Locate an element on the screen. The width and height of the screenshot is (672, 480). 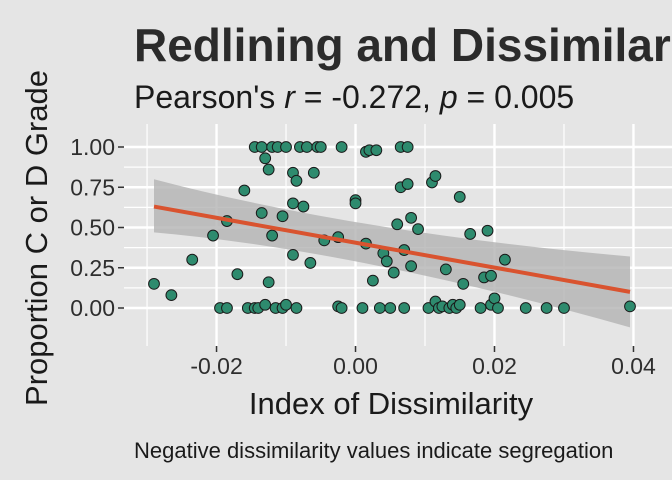
y-axis-ticks: 0.00 0.25 0.50 0.75 1.00 is located at coordinates (97, 227).